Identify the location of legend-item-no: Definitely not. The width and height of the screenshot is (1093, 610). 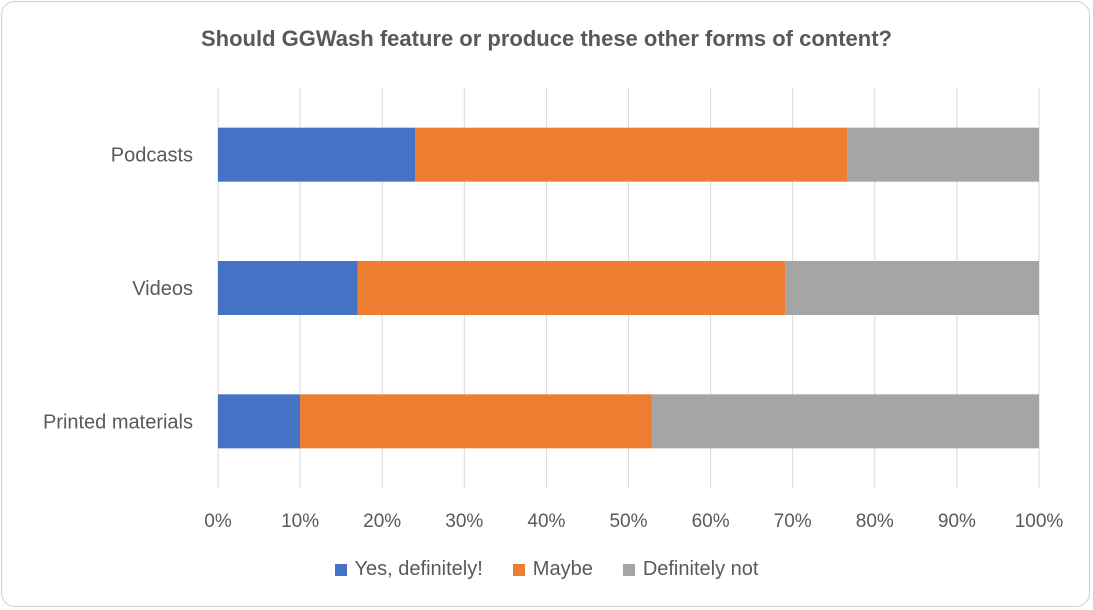
(690, 569).